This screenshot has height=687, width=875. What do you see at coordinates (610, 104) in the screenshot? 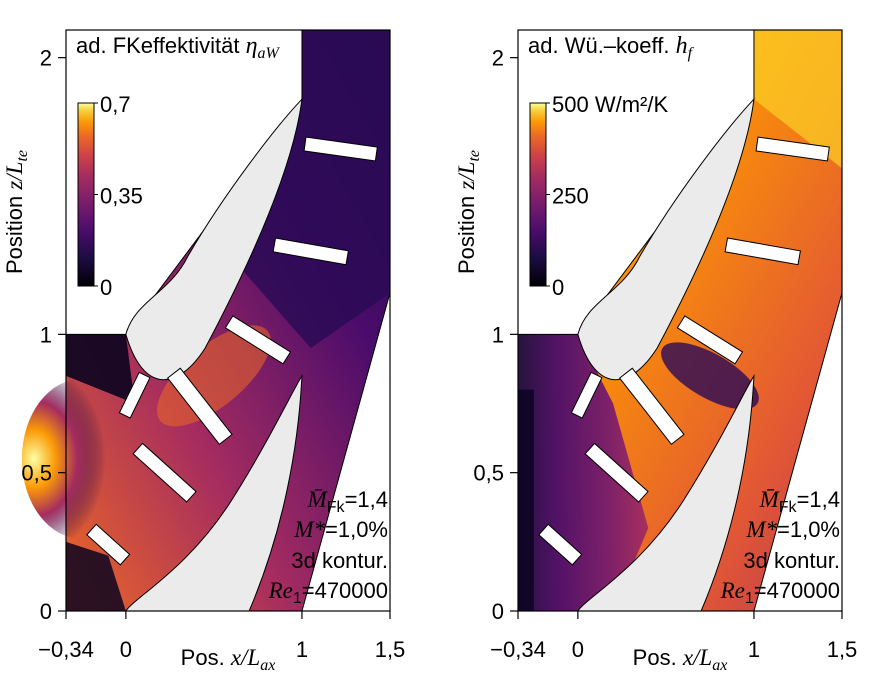
I see `colorbar-unit-label: 500 W/m²/K` at bounding box center [610, 104].